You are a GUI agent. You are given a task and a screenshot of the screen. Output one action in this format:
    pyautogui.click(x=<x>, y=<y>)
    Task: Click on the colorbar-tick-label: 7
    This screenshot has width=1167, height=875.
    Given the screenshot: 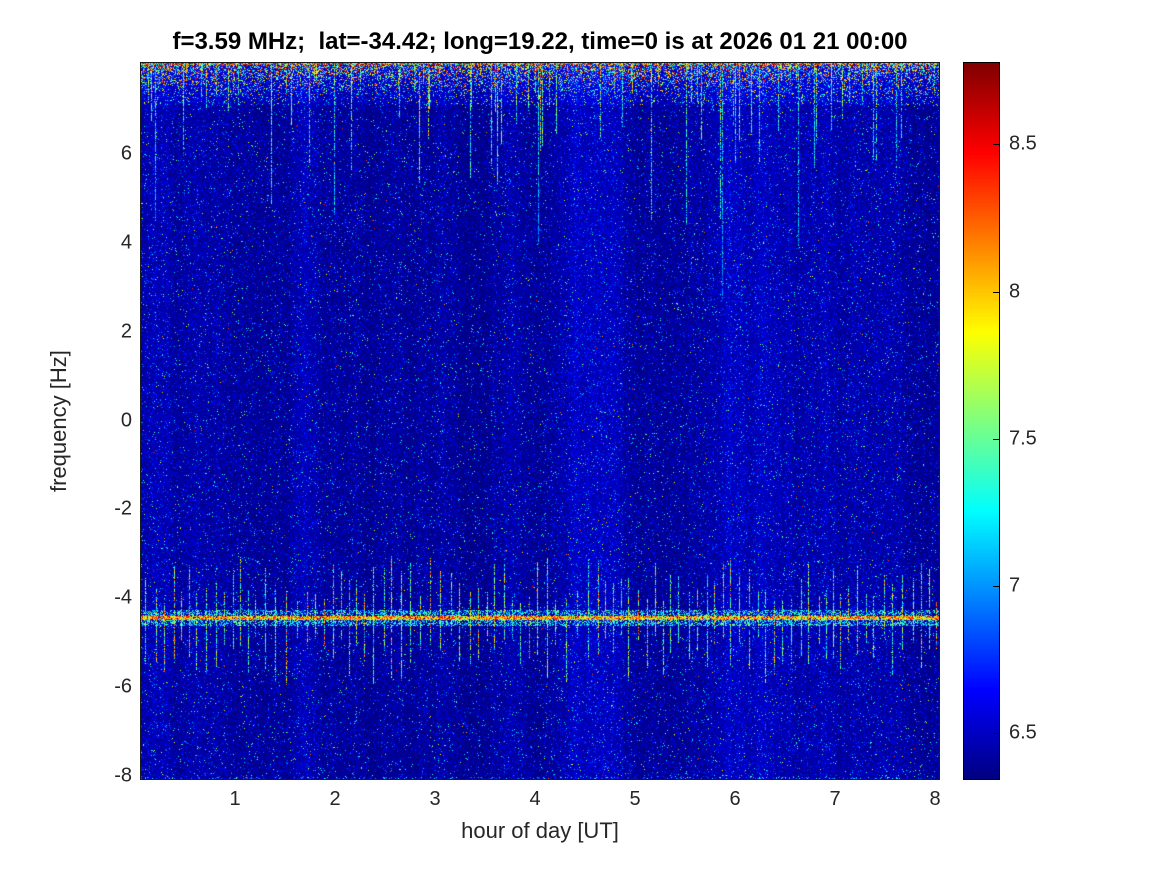 What is the action you would take?
    pyautogui.click(x=1015, y=585)
    